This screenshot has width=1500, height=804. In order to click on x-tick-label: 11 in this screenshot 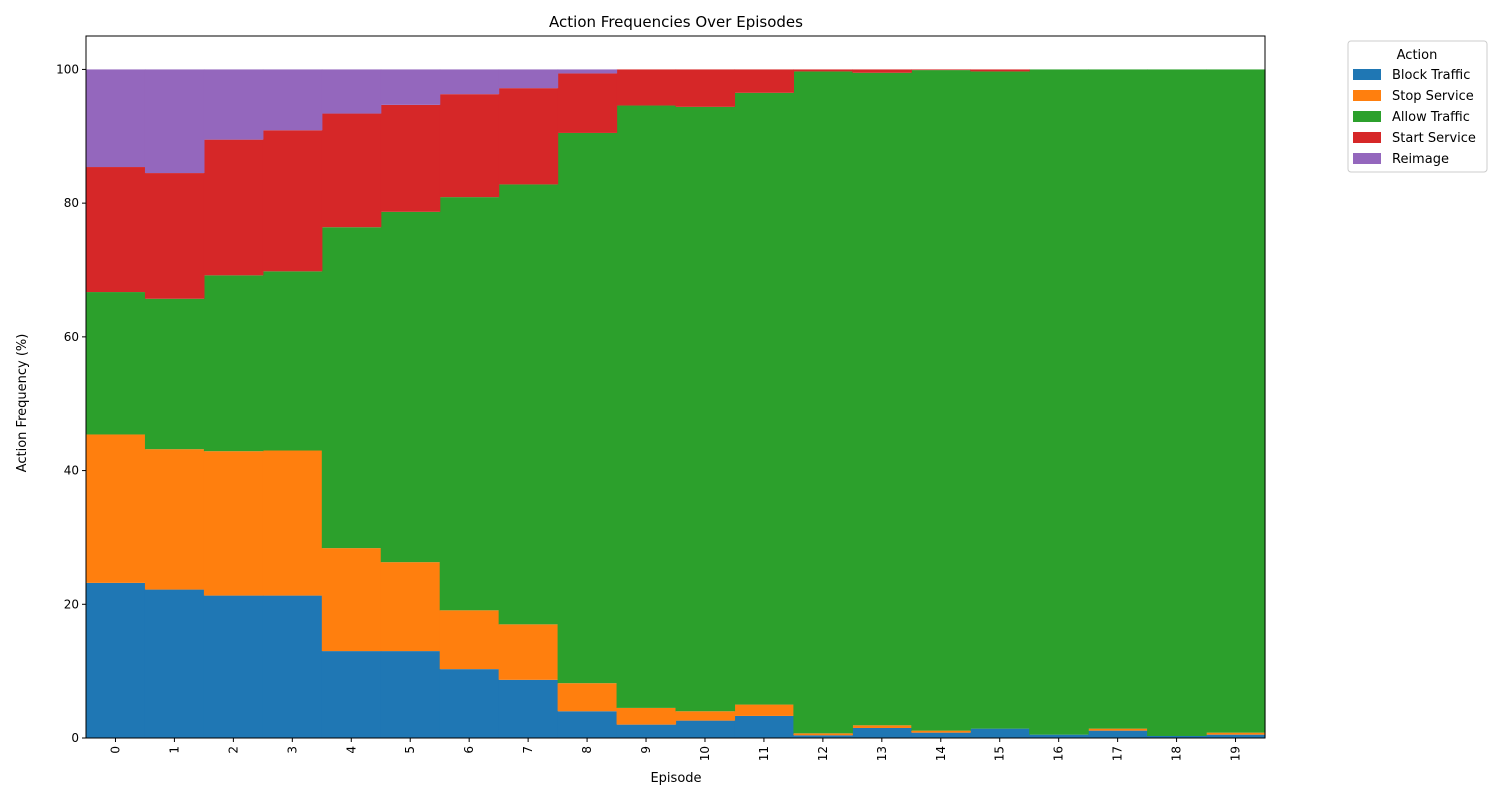, I will do `click(764, 753)`.